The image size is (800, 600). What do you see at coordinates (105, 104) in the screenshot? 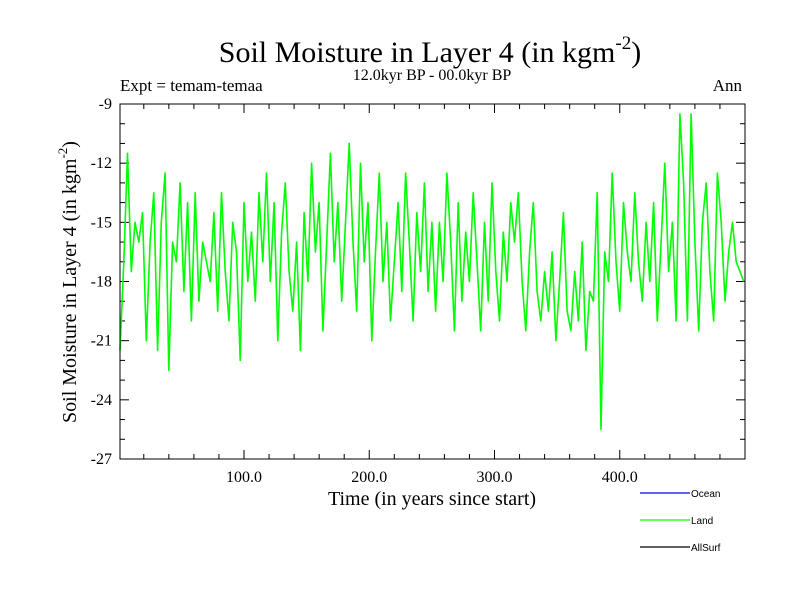
I see `y-tick-label: -9` at bounding box center [105, 104].